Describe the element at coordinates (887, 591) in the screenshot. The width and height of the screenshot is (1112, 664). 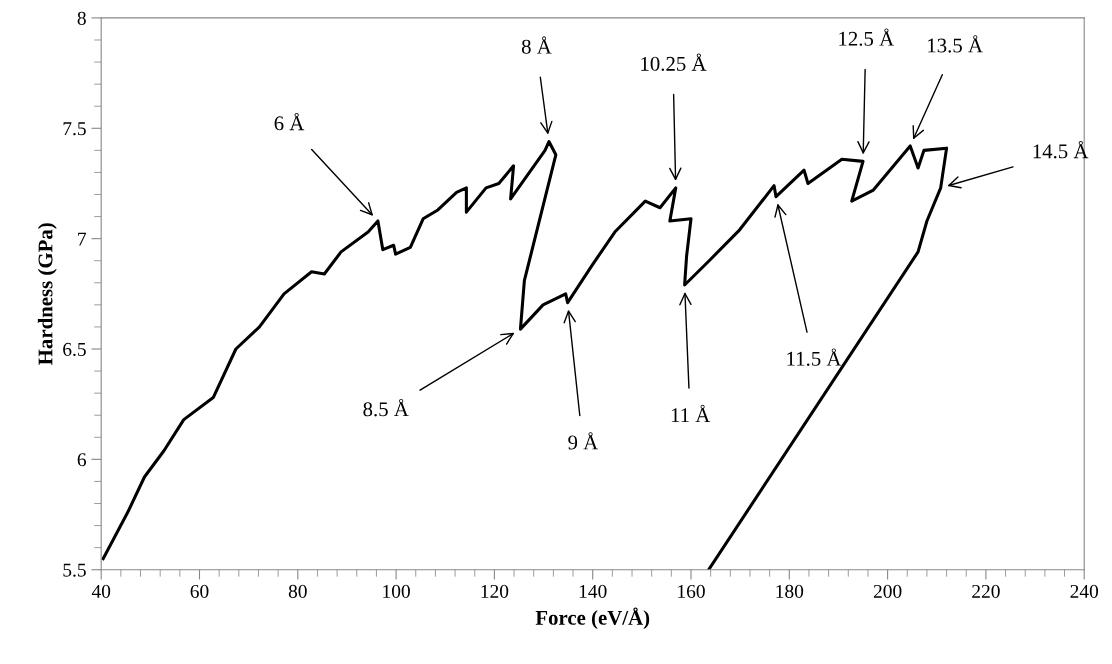
I see `x-tick-label: 200` at that location.